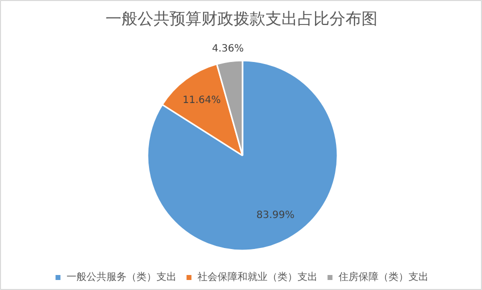  I want to click on data-label: 4.36%, so click(228, 49).